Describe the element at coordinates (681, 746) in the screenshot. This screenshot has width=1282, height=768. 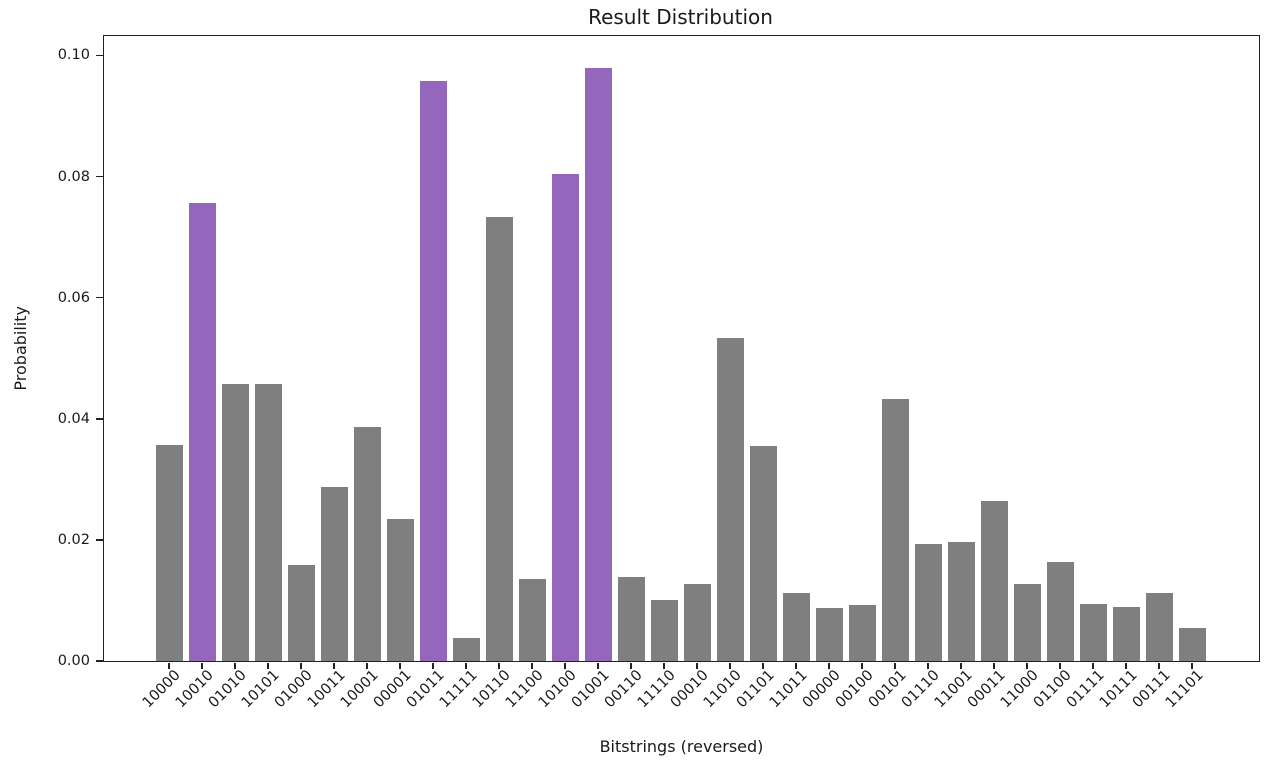
I see `x-axis-label: Bitstrings (reversed)` at that location.